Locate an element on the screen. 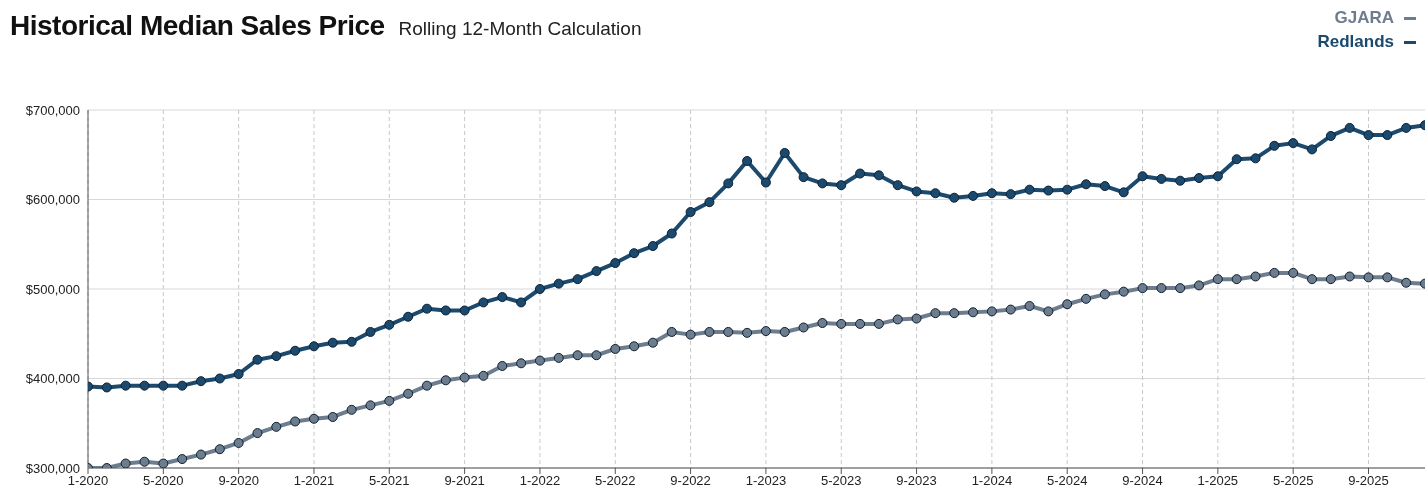 The height and width of the screenshot is (496, 1428). x-tick-label: 9-2020 is located at coordinates (238, 481).